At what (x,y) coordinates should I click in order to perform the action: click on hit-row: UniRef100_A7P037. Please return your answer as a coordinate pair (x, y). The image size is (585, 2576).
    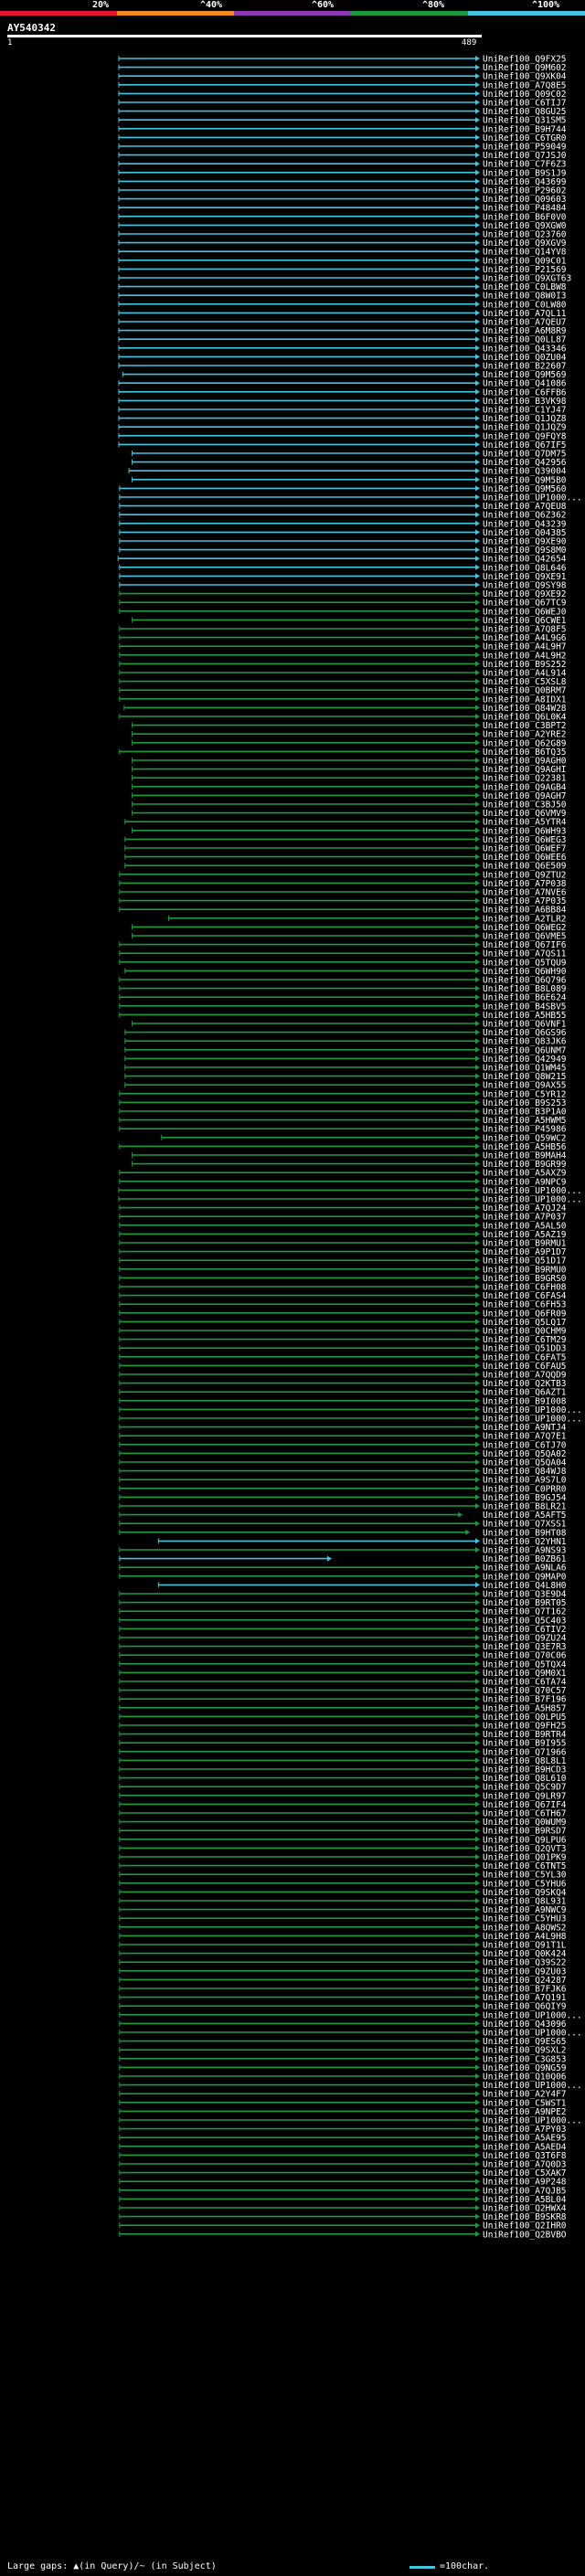
    Looking at the image, I should click on (343, 1218).